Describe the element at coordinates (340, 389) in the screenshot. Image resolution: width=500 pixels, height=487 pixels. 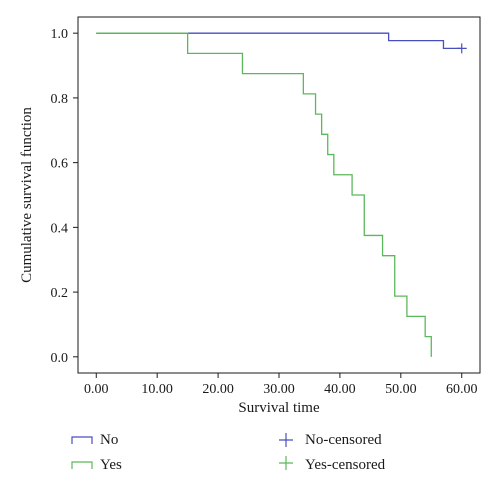
I see `x-tick-label: 40.00` at that location.